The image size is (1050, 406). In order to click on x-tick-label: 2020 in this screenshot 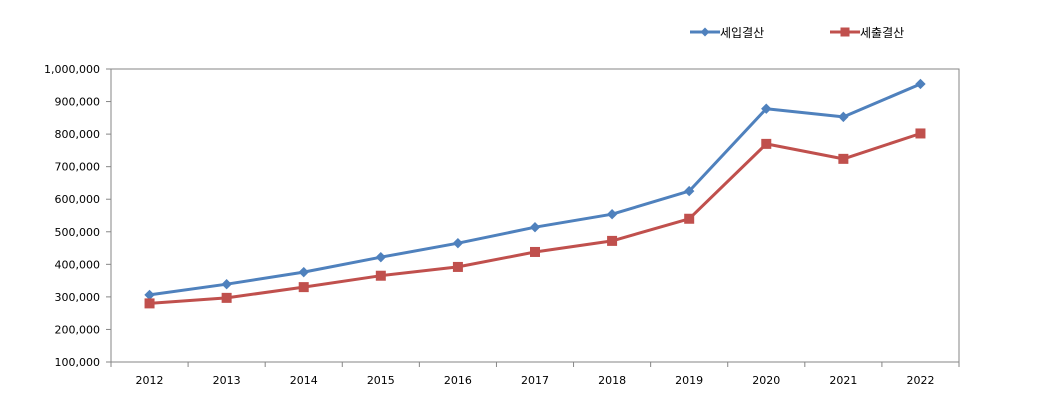, I will do `click(766, 380)`.